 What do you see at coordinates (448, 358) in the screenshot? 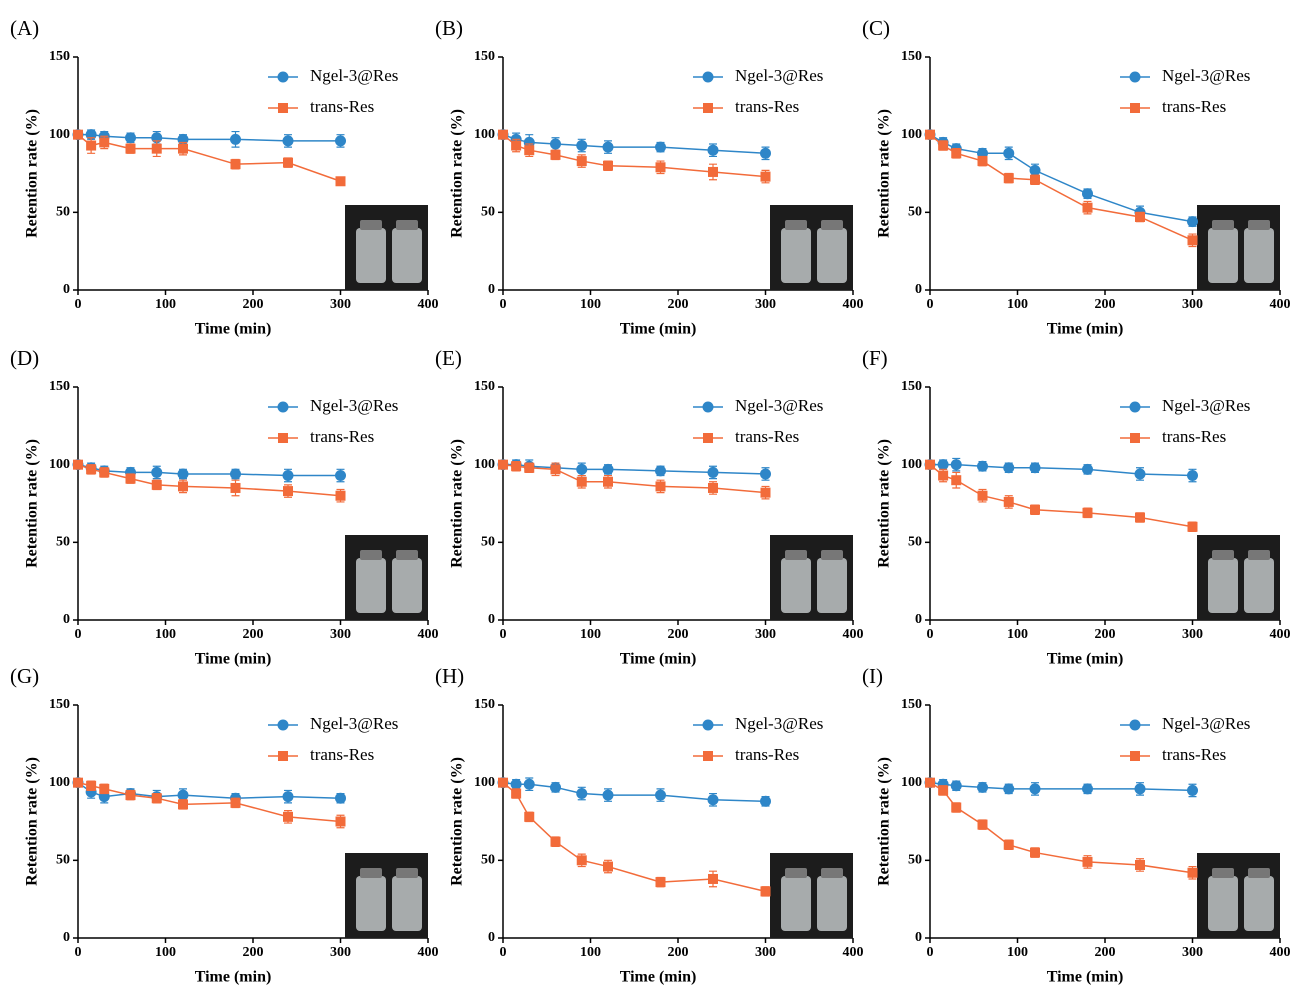
I see `panel-label: (E)` at bounding box center [448, 358].